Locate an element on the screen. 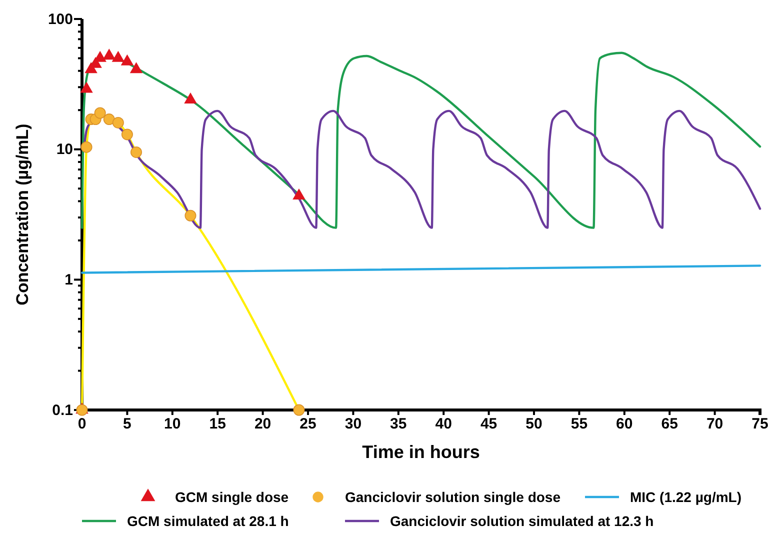  legend-label: Ganciclovir solution single dose is located at coordinates (453, 497).